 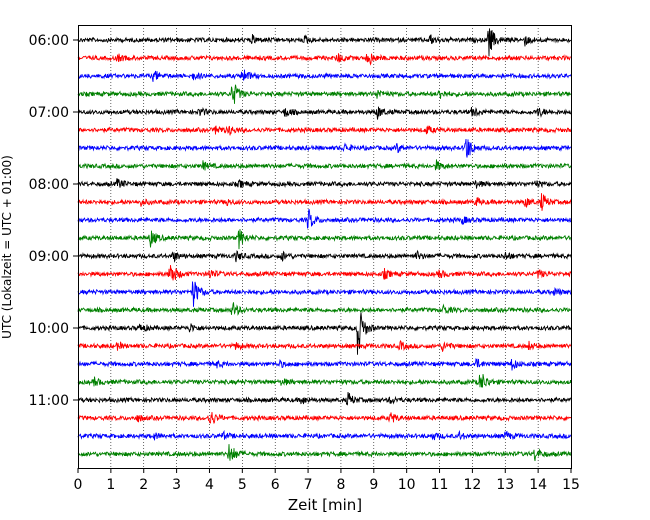 I want to click on y-axis-title: UTC (Lokalzeit = UTC + 01:00), so click(x=7, y=247).